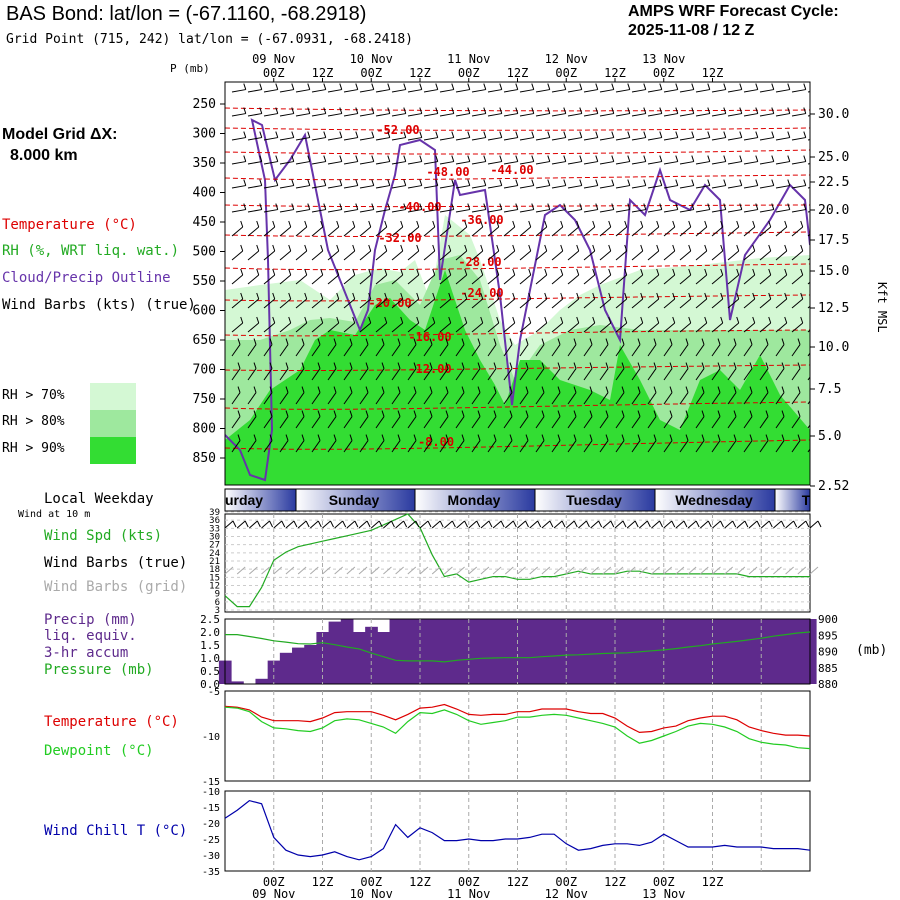 This screenshot has height=900, width=900. What do you see at coordinates (663, 893) in the screenshot?
I see `bottom-date-label: 13 Nov` at bounding box center [663, 893].